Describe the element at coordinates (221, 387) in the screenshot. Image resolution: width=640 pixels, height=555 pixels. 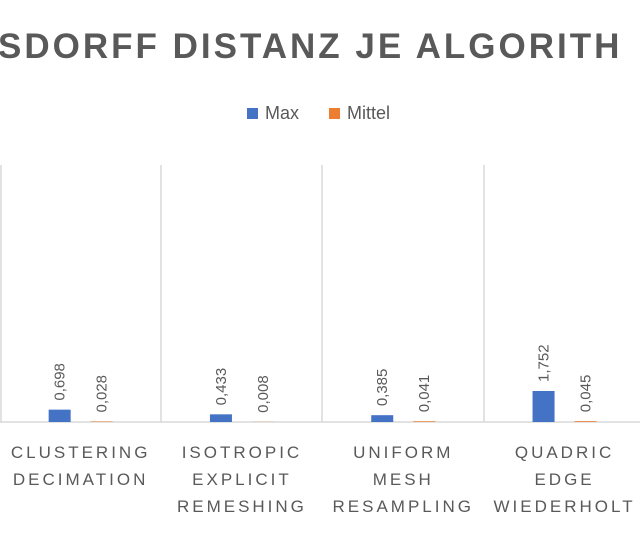
I see `value-label: 0,433` at that location.